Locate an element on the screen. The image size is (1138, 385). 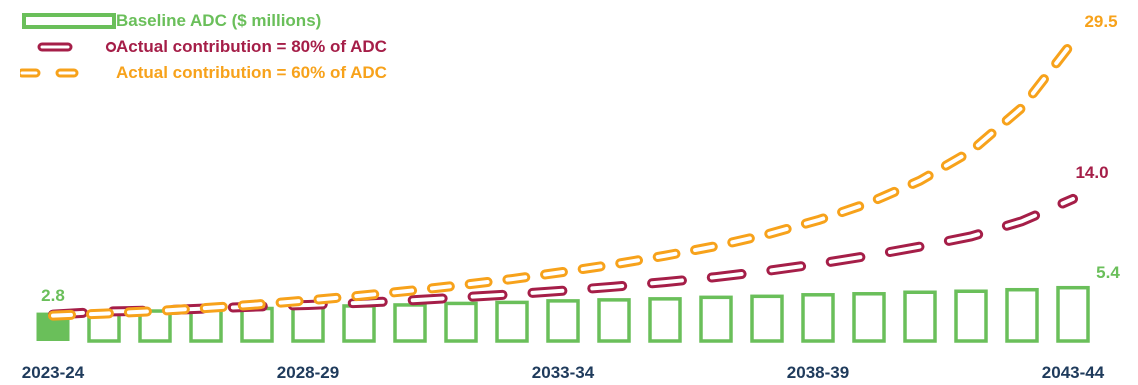
bar-start-value-label: 2.8 is located at coordinates (53, 295).